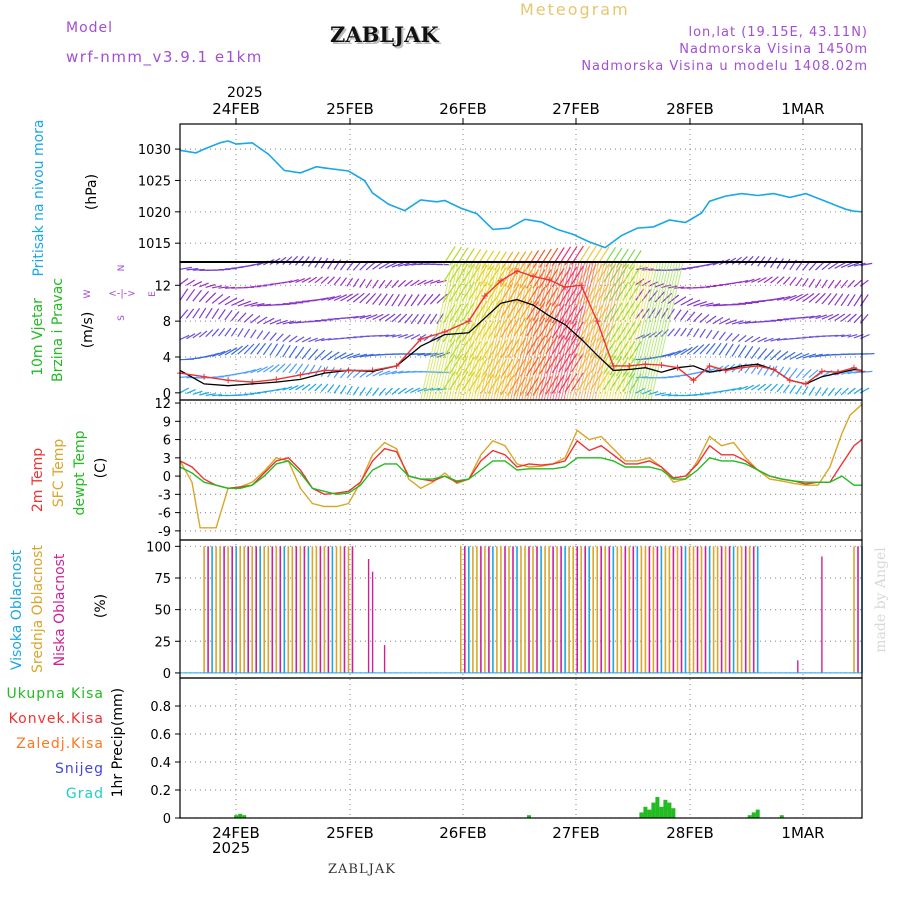 The height and width of the screenshot is (900, 900). What do you see at coordinates (79, 769) in the screenshot?
I see `legend-snow: Snijeg` at bounding box center [79, 769].